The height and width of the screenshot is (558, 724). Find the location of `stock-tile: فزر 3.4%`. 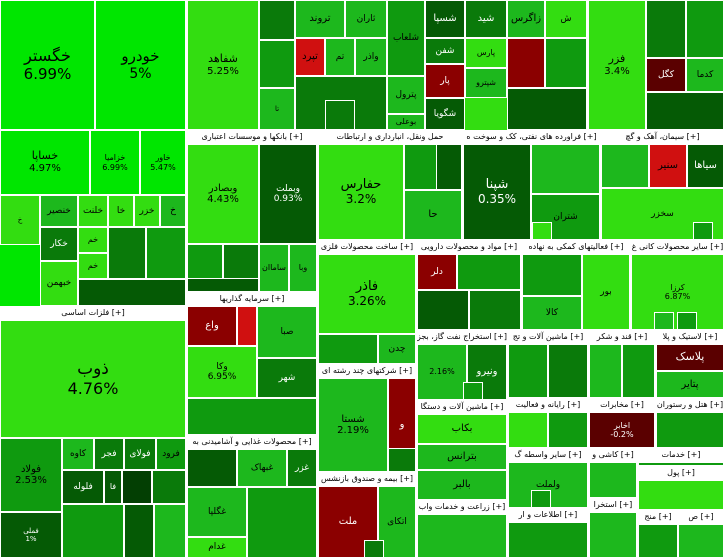

stock-tile: فزر 3.4% is located at coordinates (617, 65).